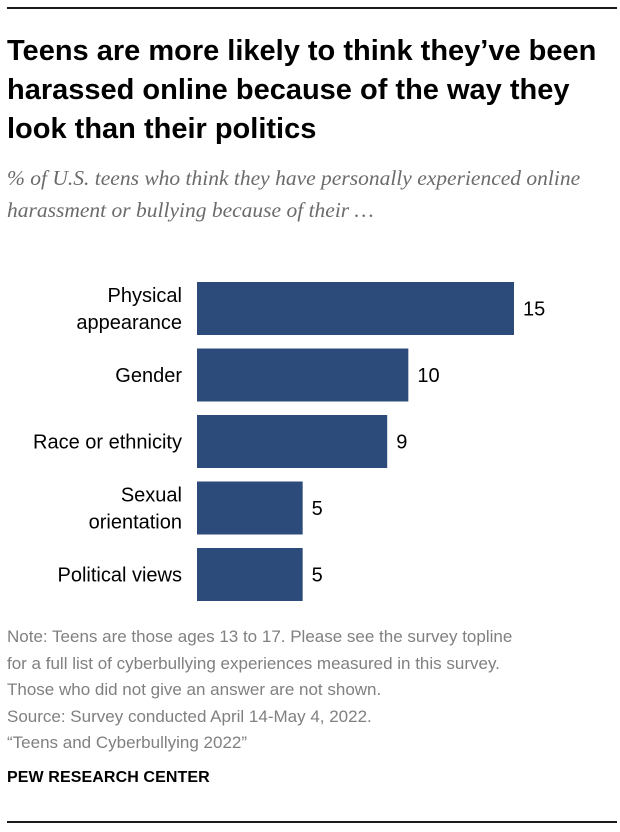 This screenshot has width=620, height=832. Describe the element at coordinates (428, 376) in the screenshot. I see `value-label-1: 10` at that location.